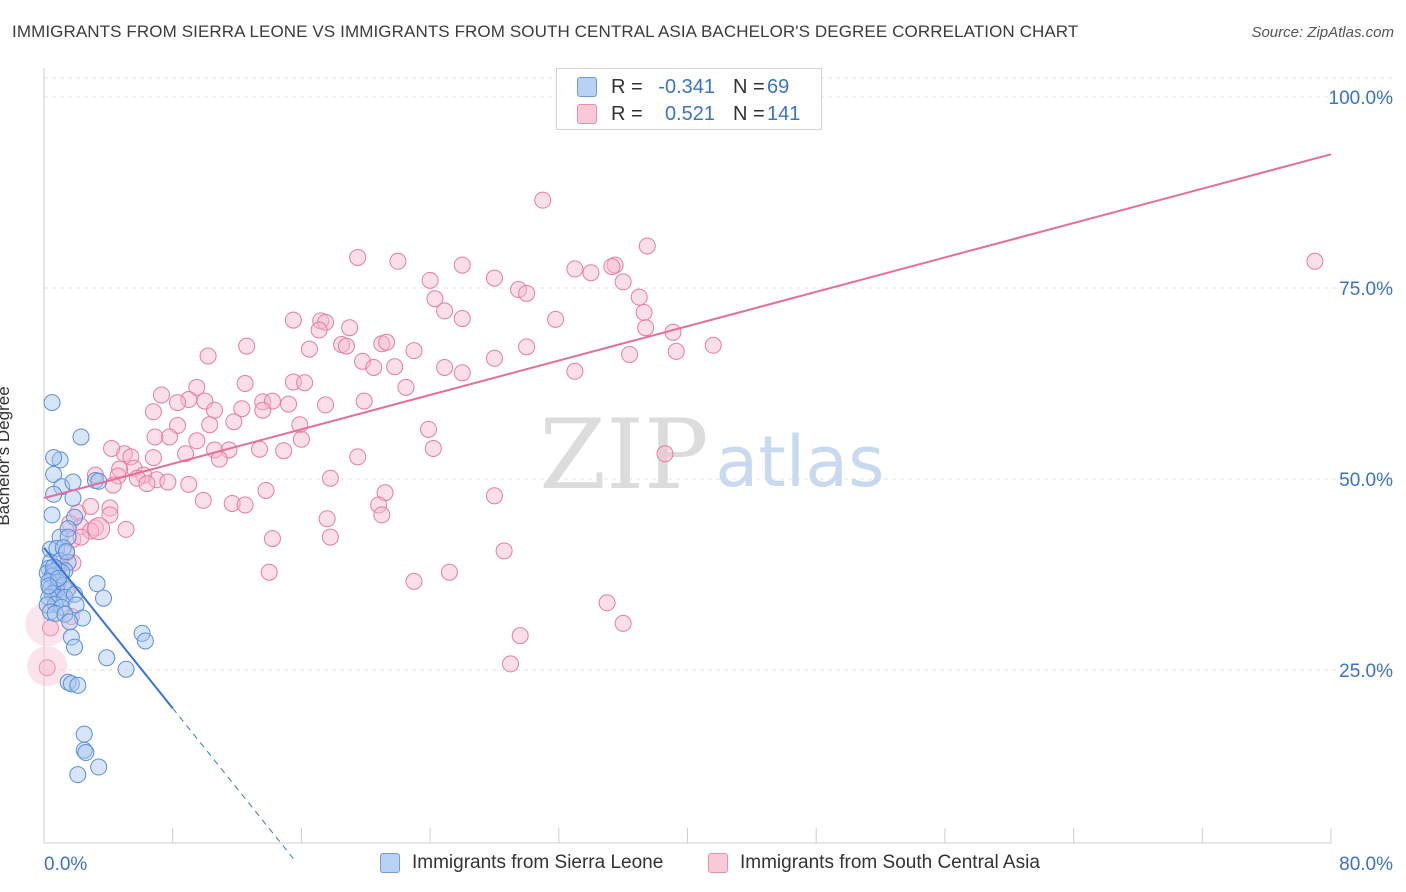 This screenshot has height=892, width=1406. What do you see at coordinates (689, 113) in the screenshot?
I see `legend-r-value: 0.521` at bounding box center [689, 113].